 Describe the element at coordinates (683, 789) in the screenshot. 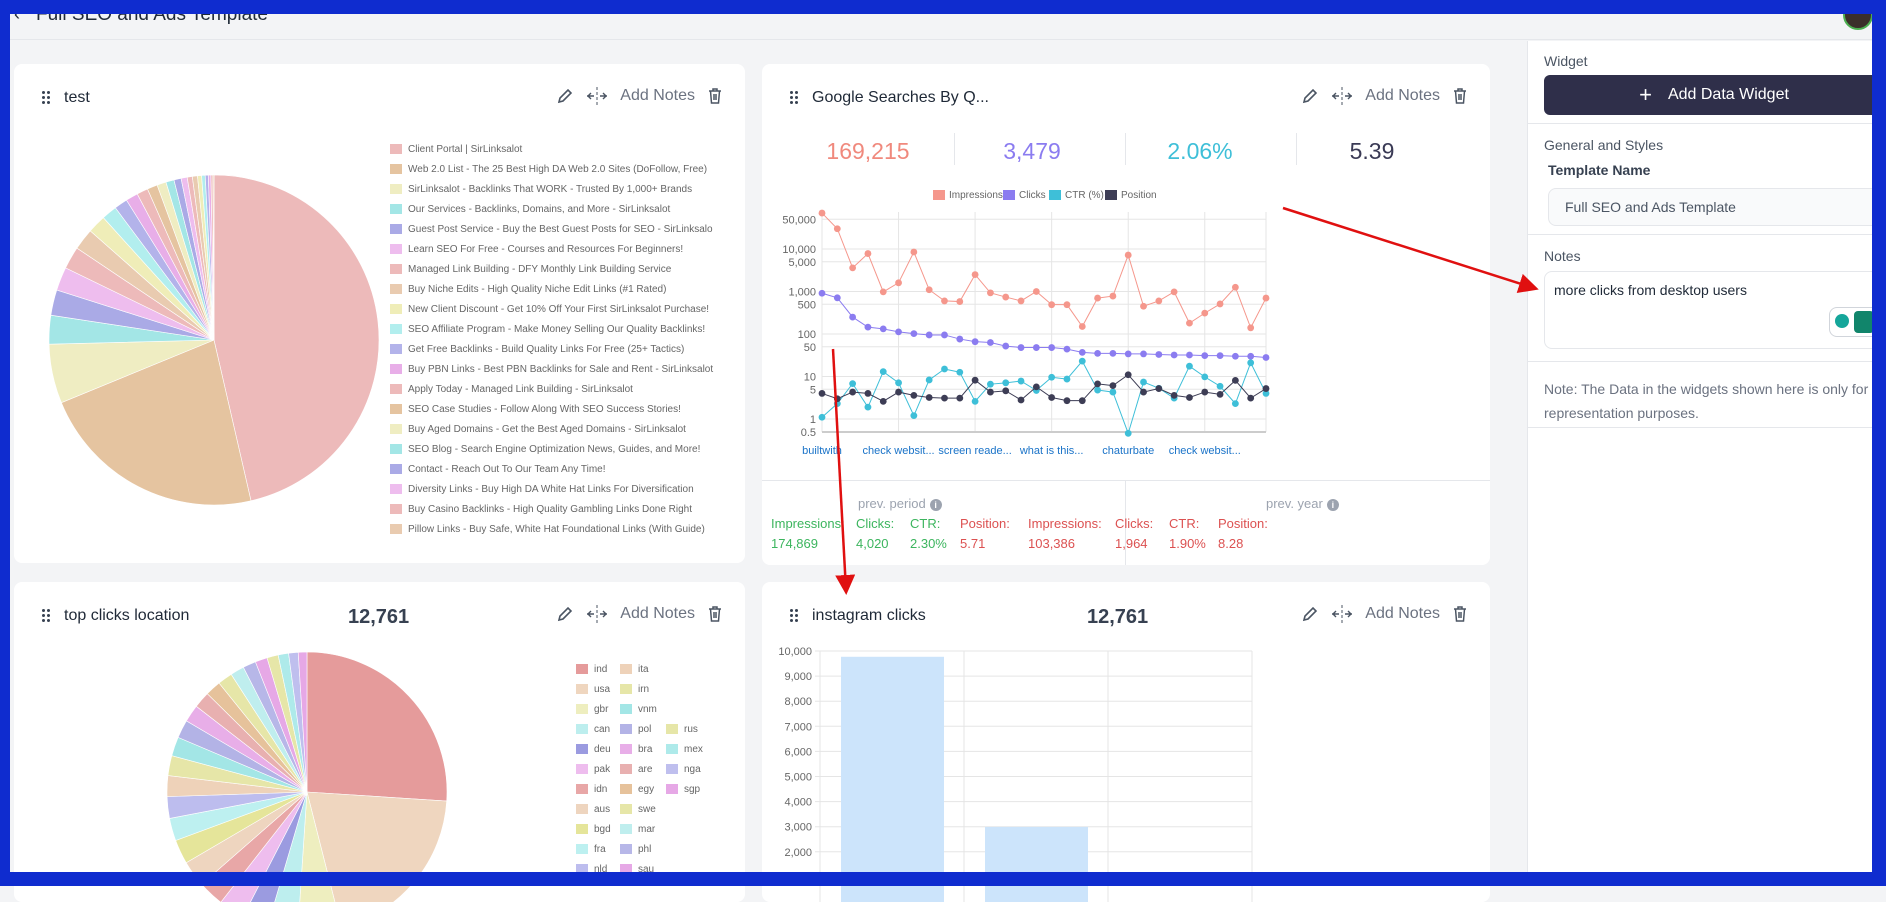

I see `legend-item: sgp` at that location.